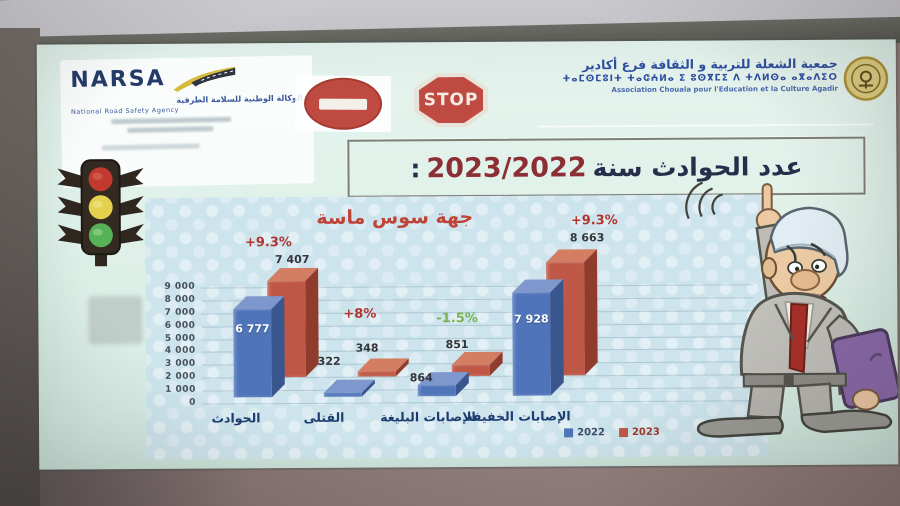 The image size is (900, 506). I want to click on slide-title-colon: :, so click(415, 168).